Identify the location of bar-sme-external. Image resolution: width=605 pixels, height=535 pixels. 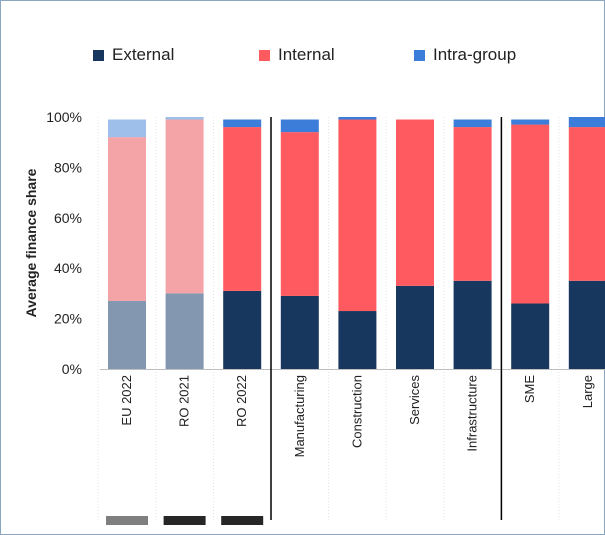
(530, 336).